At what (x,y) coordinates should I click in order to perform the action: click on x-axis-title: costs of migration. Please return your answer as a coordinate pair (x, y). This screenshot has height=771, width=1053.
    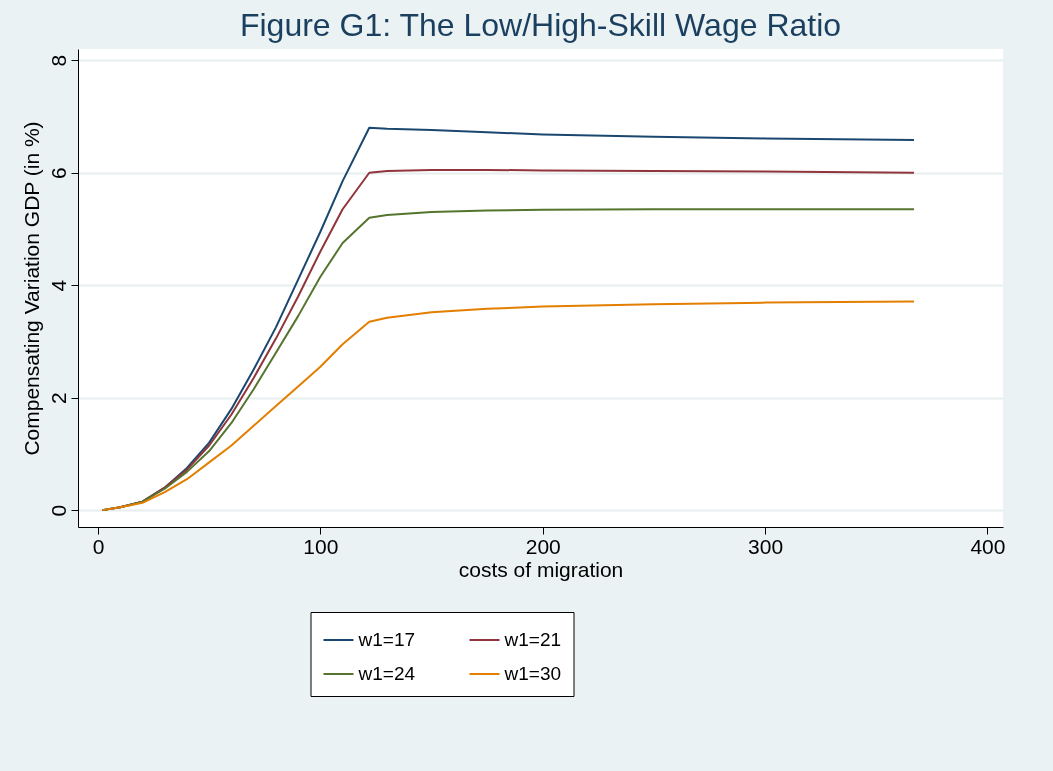
    Looking at the image, I should click on (541, 569).